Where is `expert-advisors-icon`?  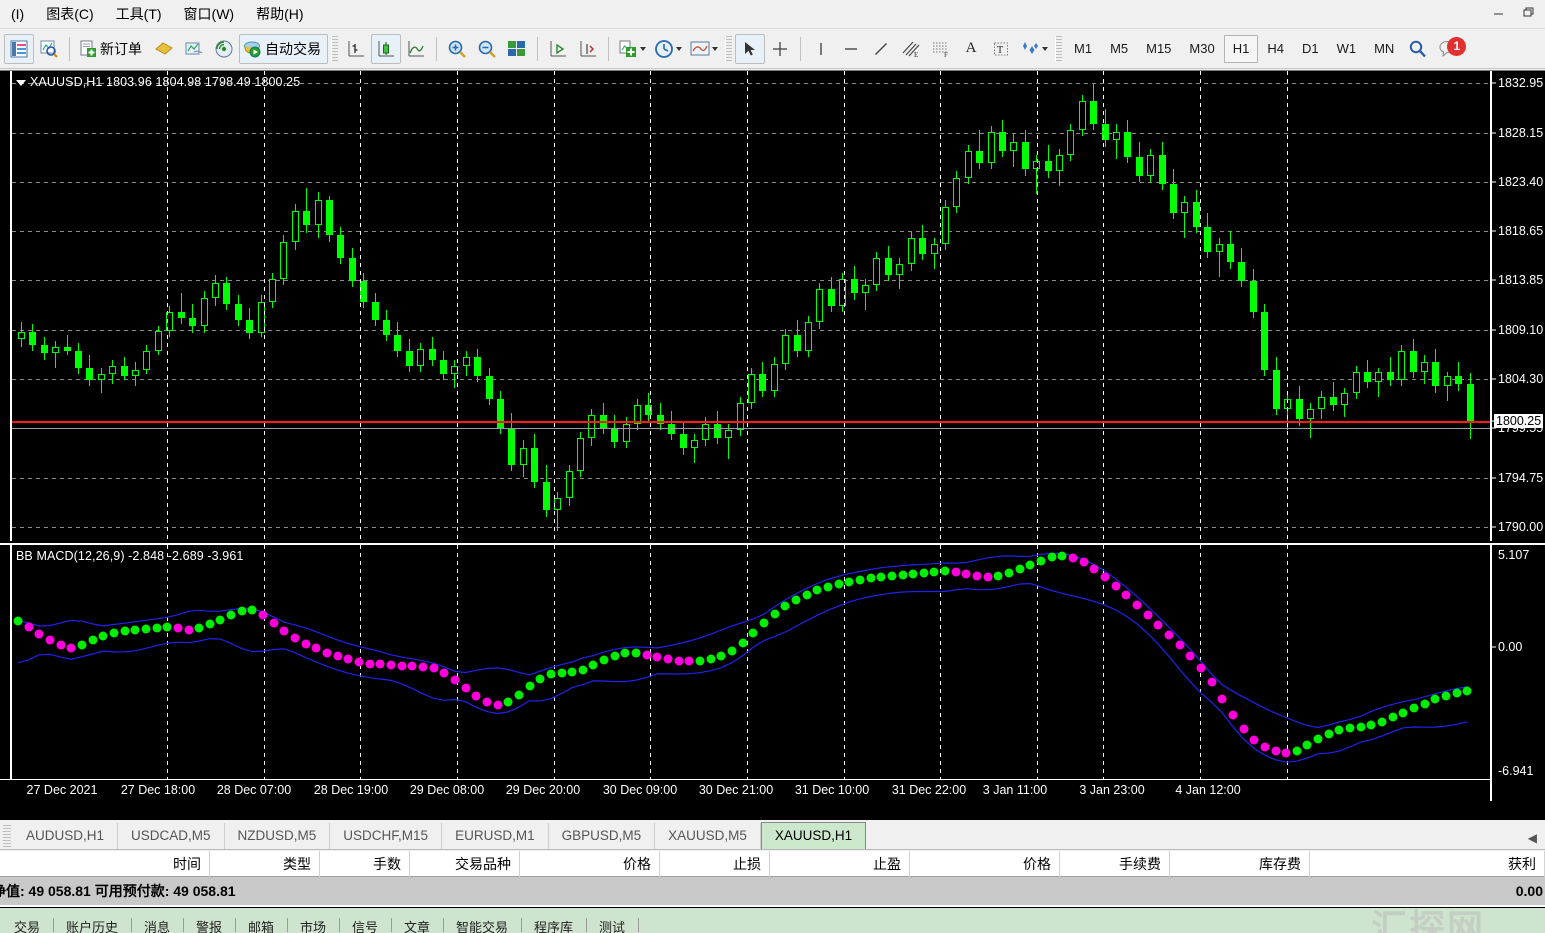
expert-advisors-icon is located at coordinates (164, 49).